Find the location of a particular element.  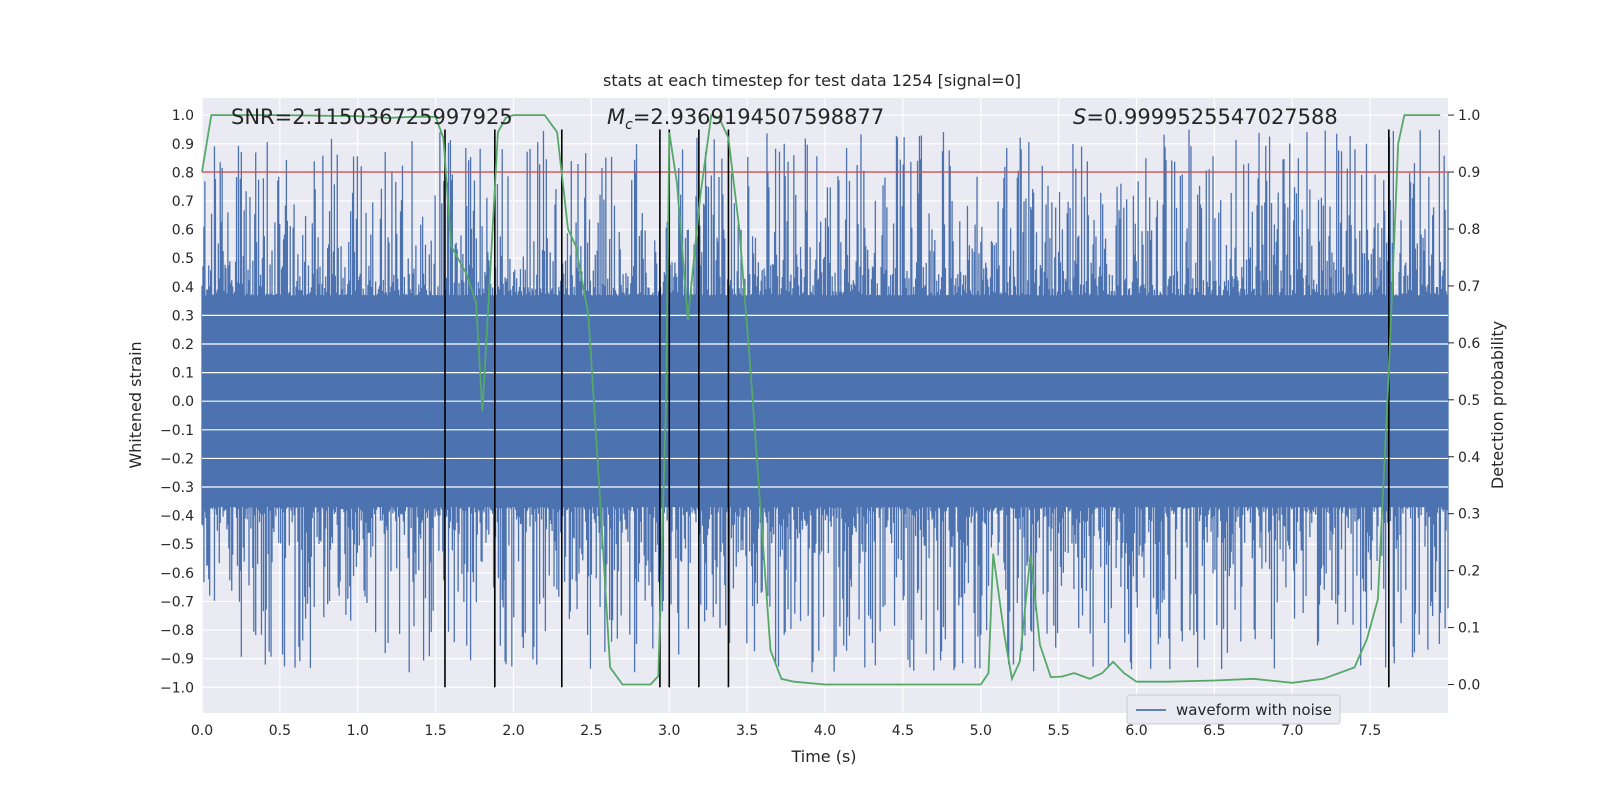

x-tick-label: 3.0 is located at coordinates (669, 731).